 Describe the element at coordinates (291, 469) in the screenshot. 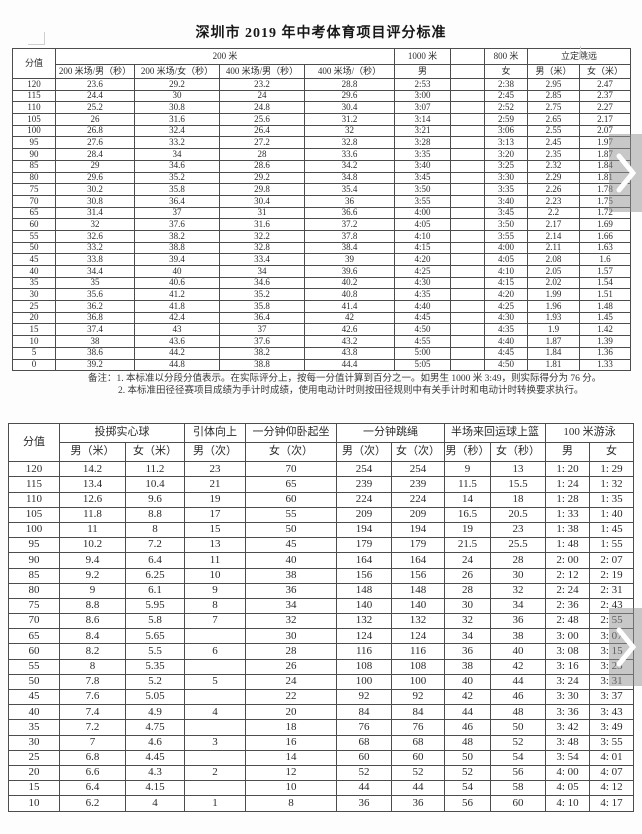

I see `value-cell: 70` at that location.